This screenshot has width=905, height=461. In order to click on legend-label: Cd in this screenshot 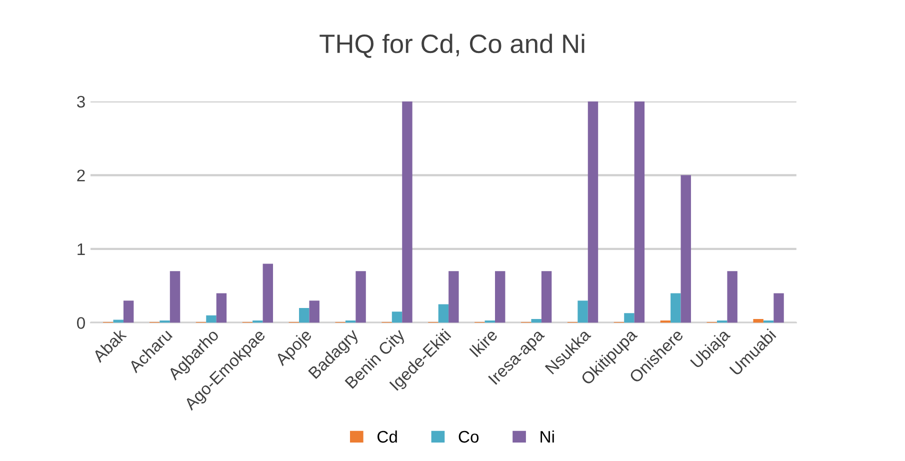, I will do `click(387, 436)`.